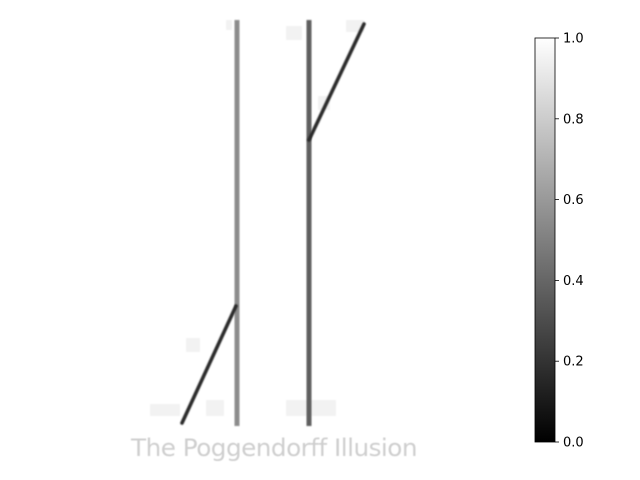  What do you see at coordinates (209, 364) in the screenshot?
I see `lower-oblique-line` at bounding box center [209, 364].